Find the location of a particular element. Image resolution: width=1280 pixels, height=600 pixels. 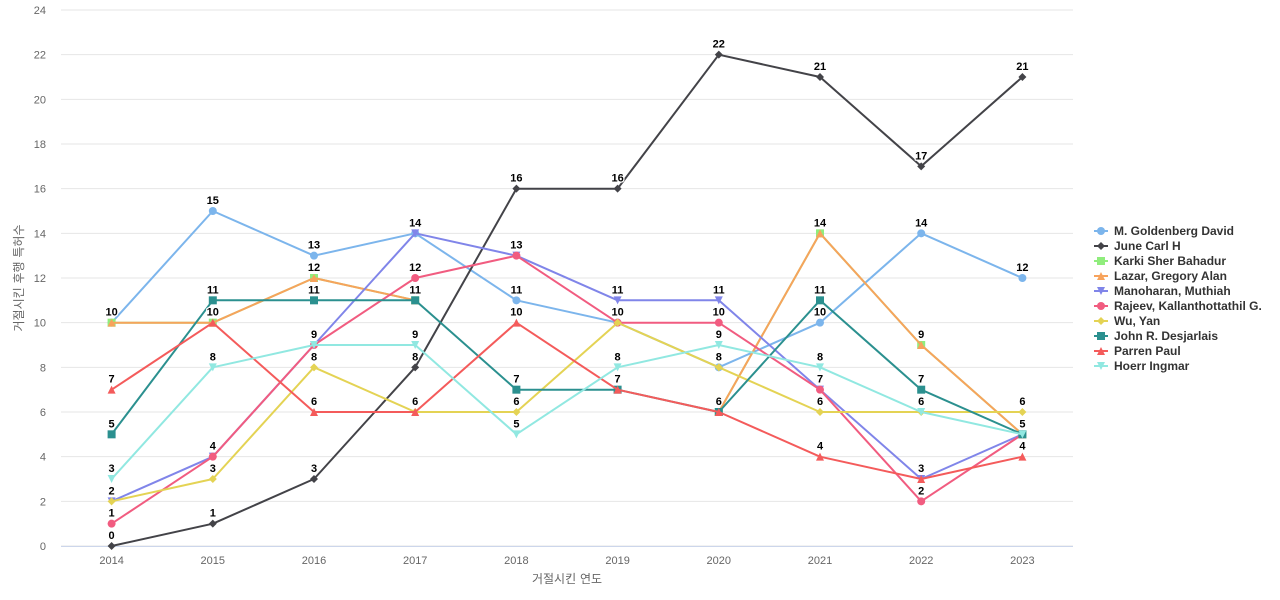

legend-item: Wu, Yan is located at coordinates (1127, 321).